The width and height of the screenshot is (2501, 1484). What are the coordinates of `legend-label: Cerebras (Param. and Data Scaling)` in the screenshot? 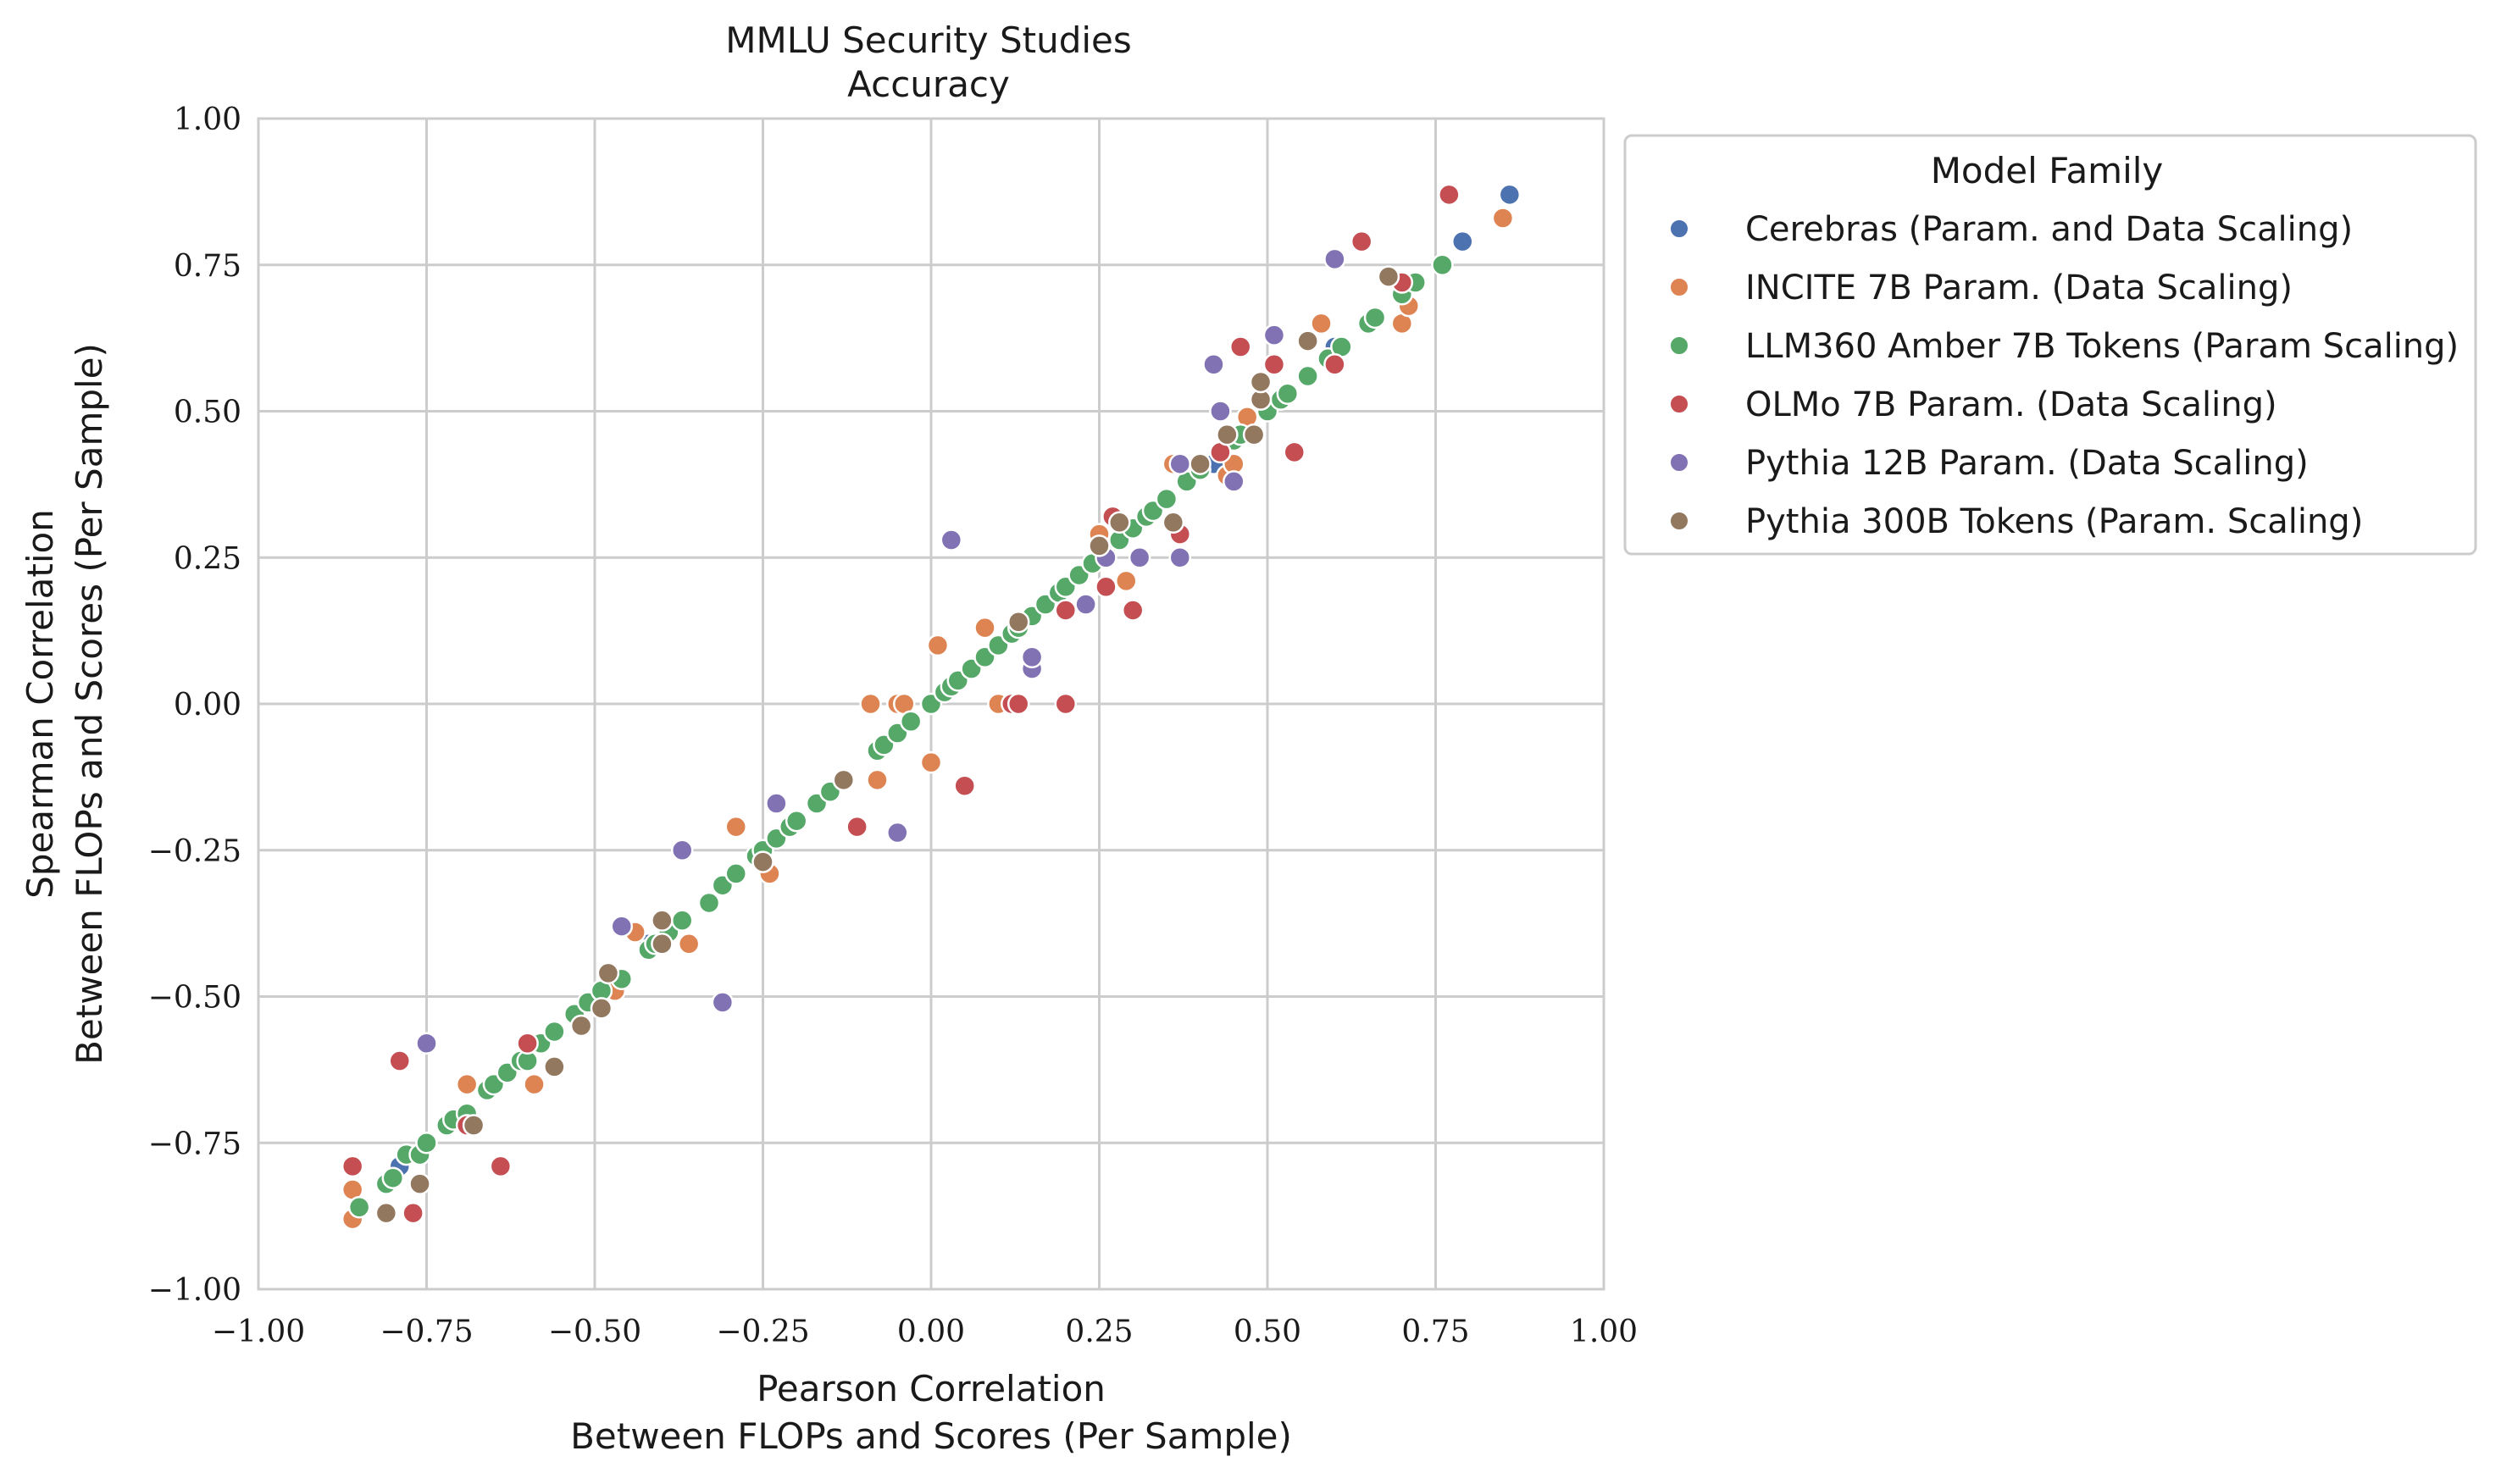 It's located at (2049, 229).